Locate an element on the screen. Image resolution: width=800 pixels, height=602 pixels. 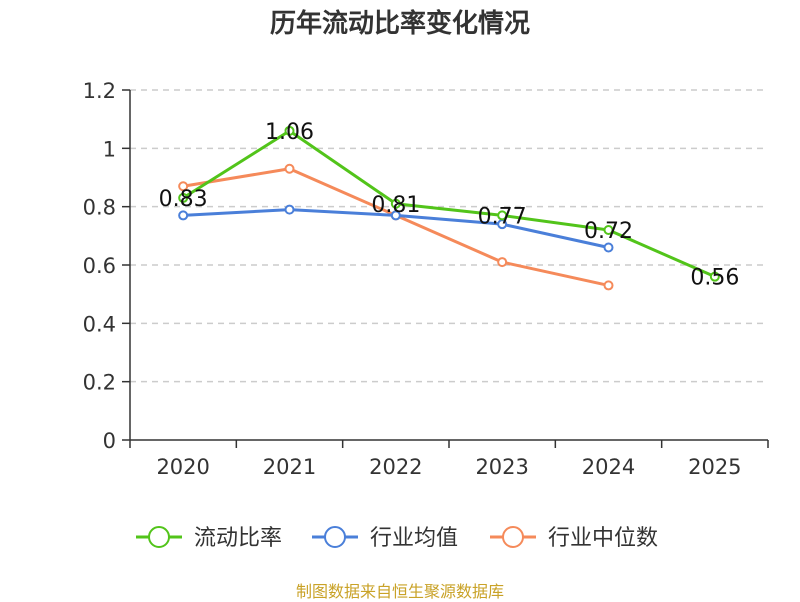
x-tick-label: 2023 is located at coordinates (501, 467).